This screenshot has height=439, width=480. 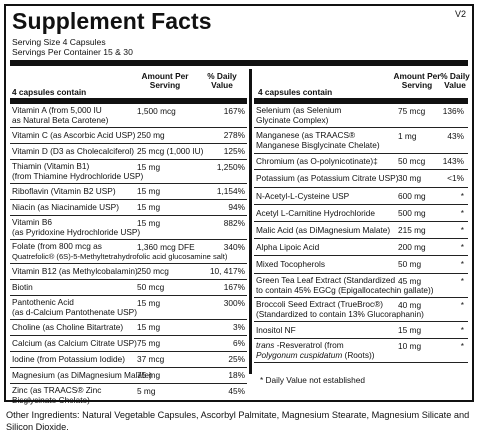 What do you see at coordinates (234, 223) in the screenshot?
I see `daily-value: 882%` at bounding box center [234, 223].